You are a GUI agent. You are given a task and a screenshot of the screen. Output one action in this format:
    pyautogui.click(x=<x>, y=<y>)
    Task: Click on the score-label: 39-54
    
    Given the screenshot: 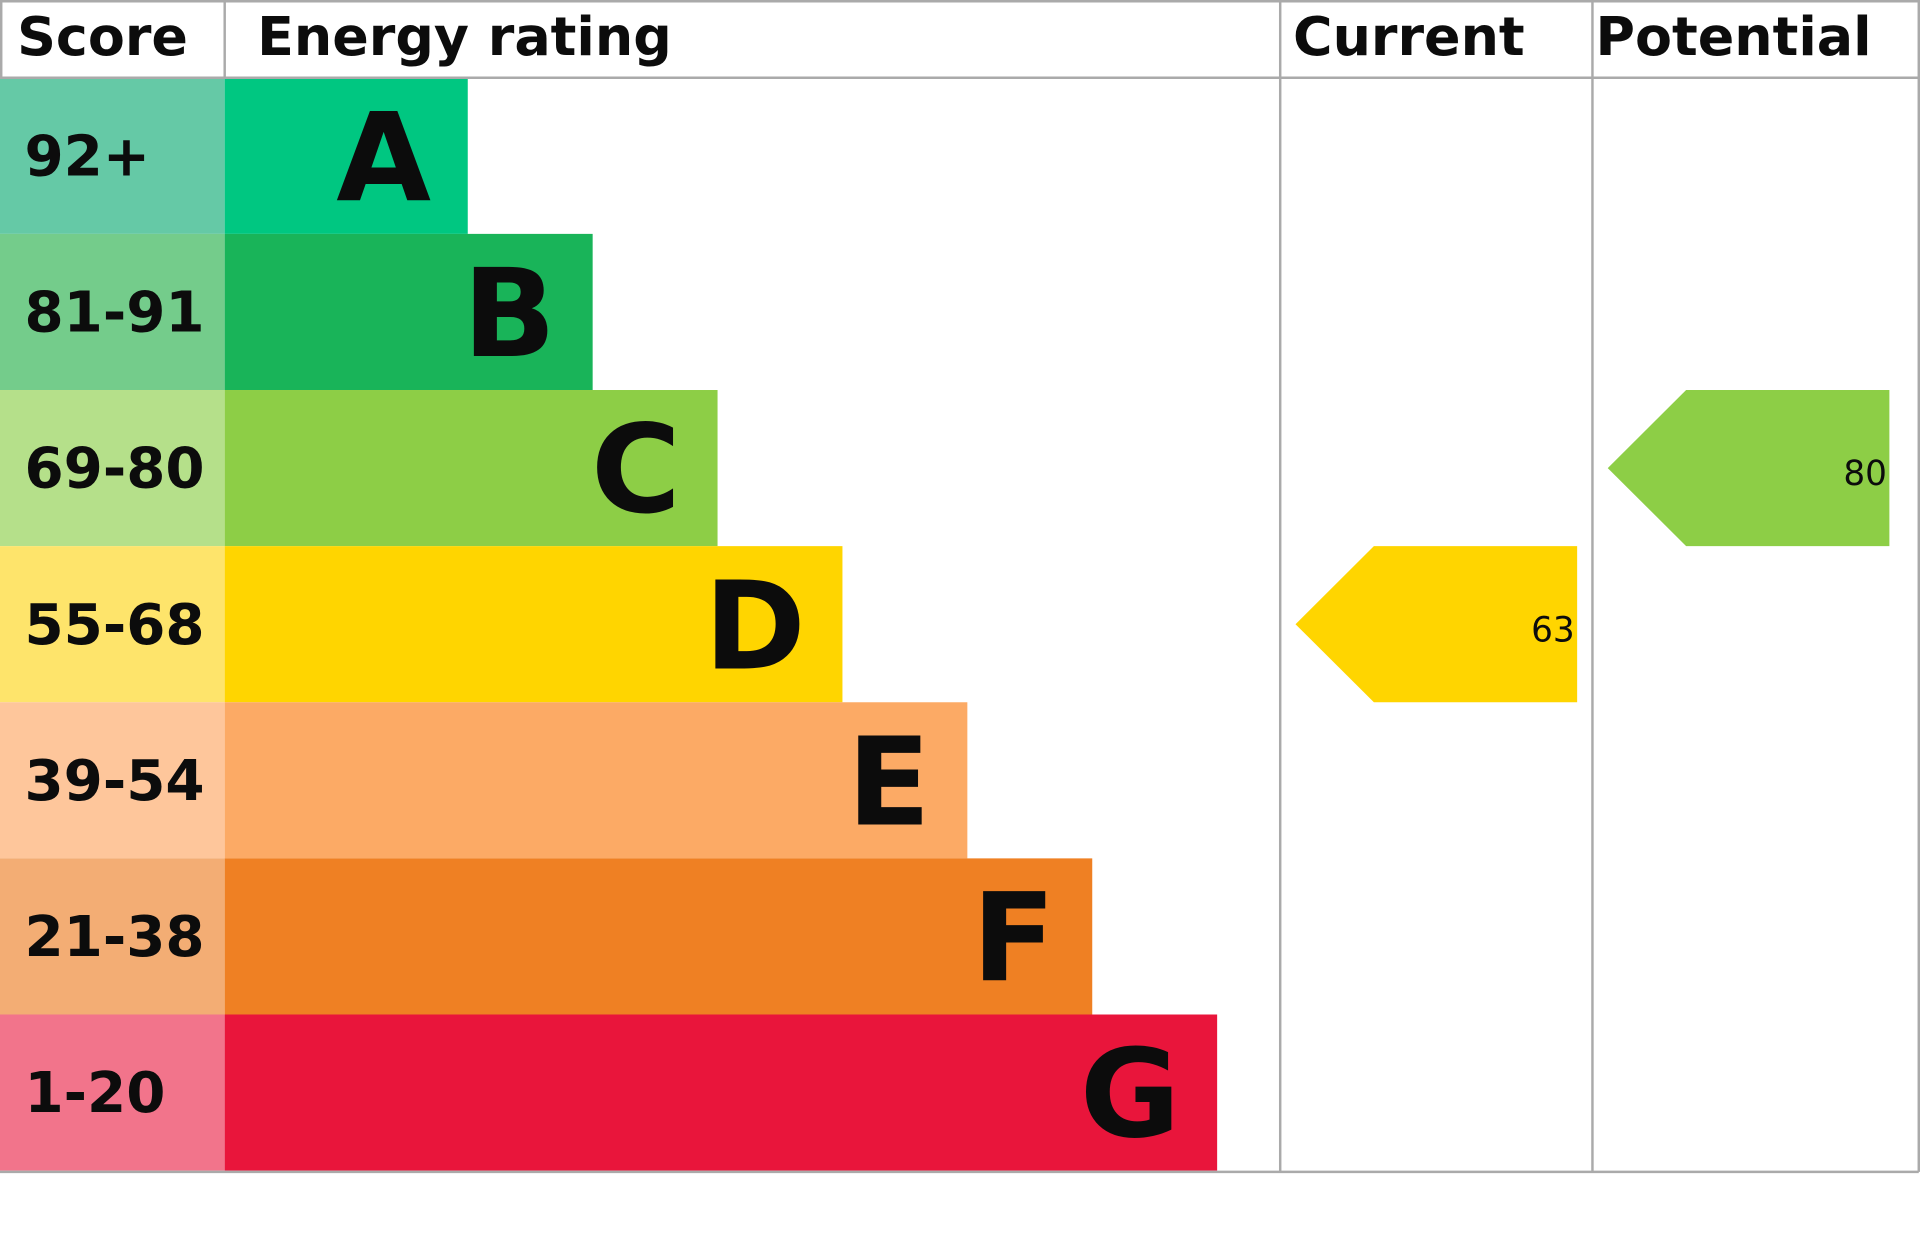 What is the action you would take?
    pyautogui.click(x=114, y=781)
    